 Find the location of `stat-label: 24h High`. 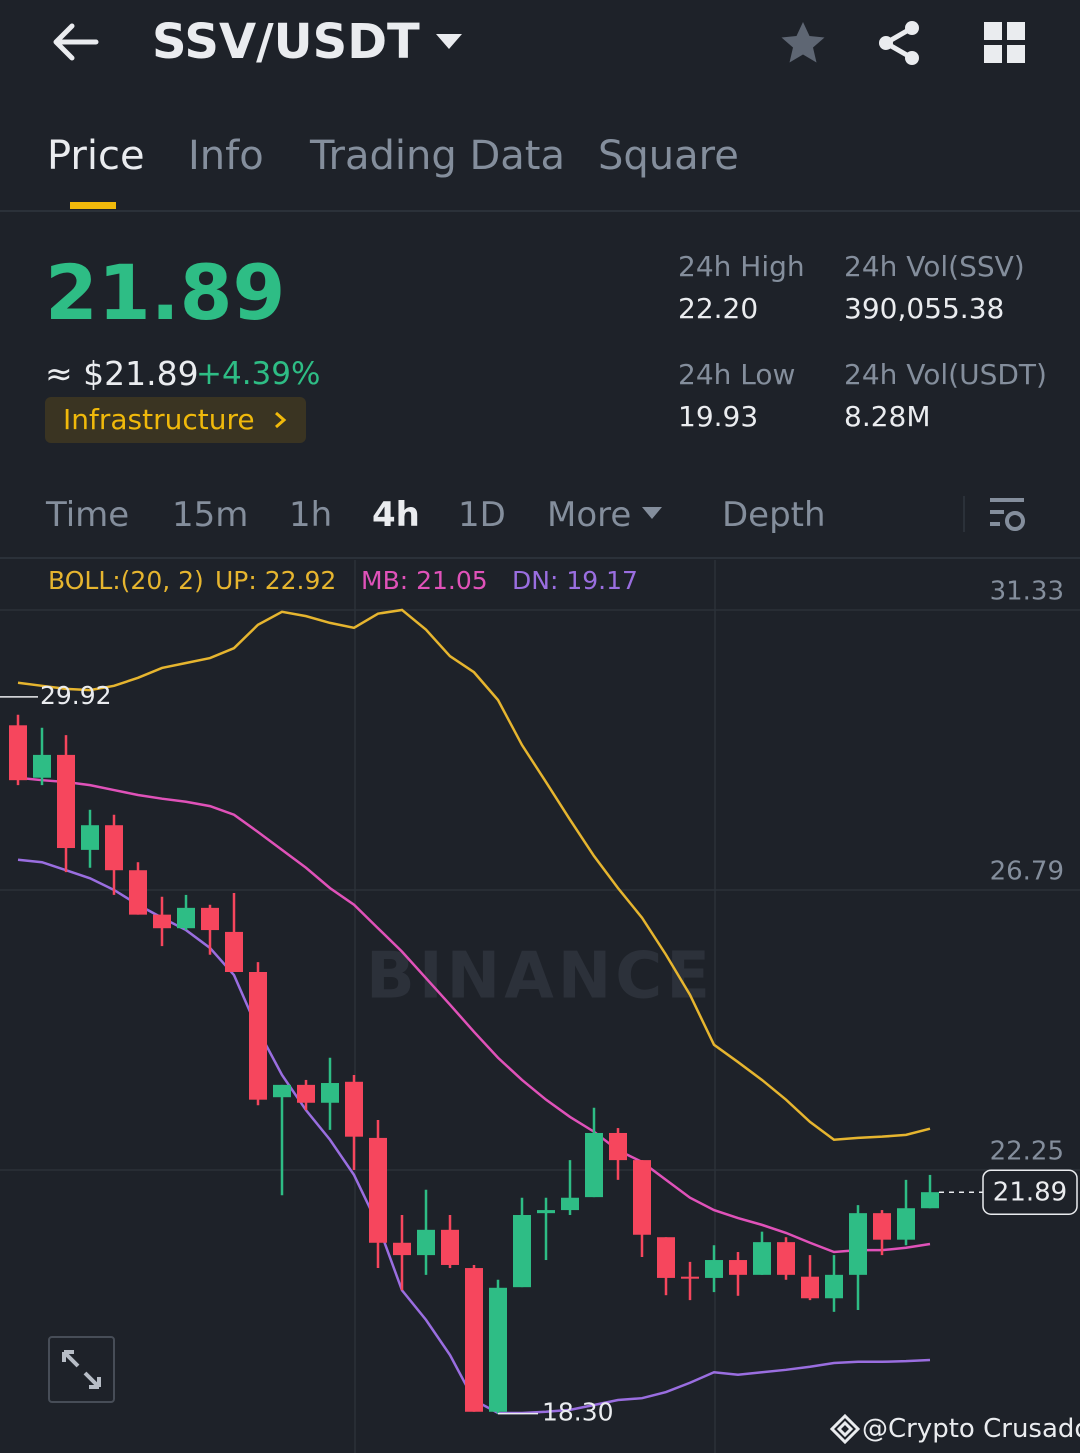

stat-label: 24h High is located at coordinates (741, 266).